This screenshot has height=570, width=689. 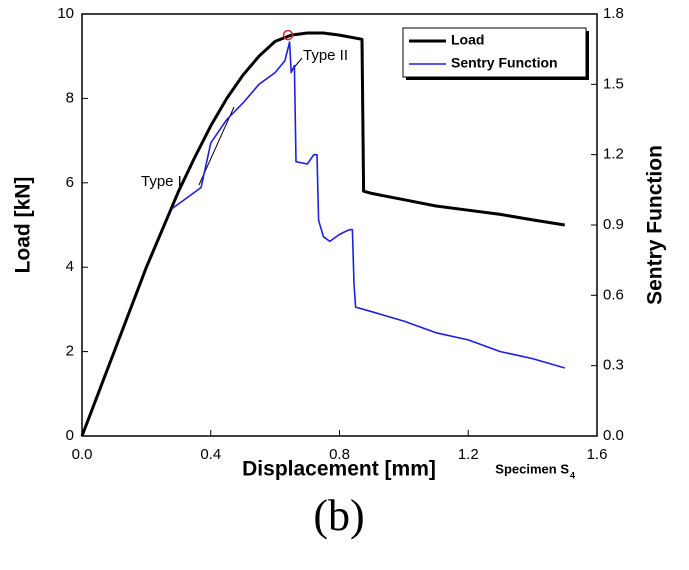 What do you see at coordinates (70, 266) in the screenshot?
I see `y-tick-label: 4` at bounding box center [70, 266].